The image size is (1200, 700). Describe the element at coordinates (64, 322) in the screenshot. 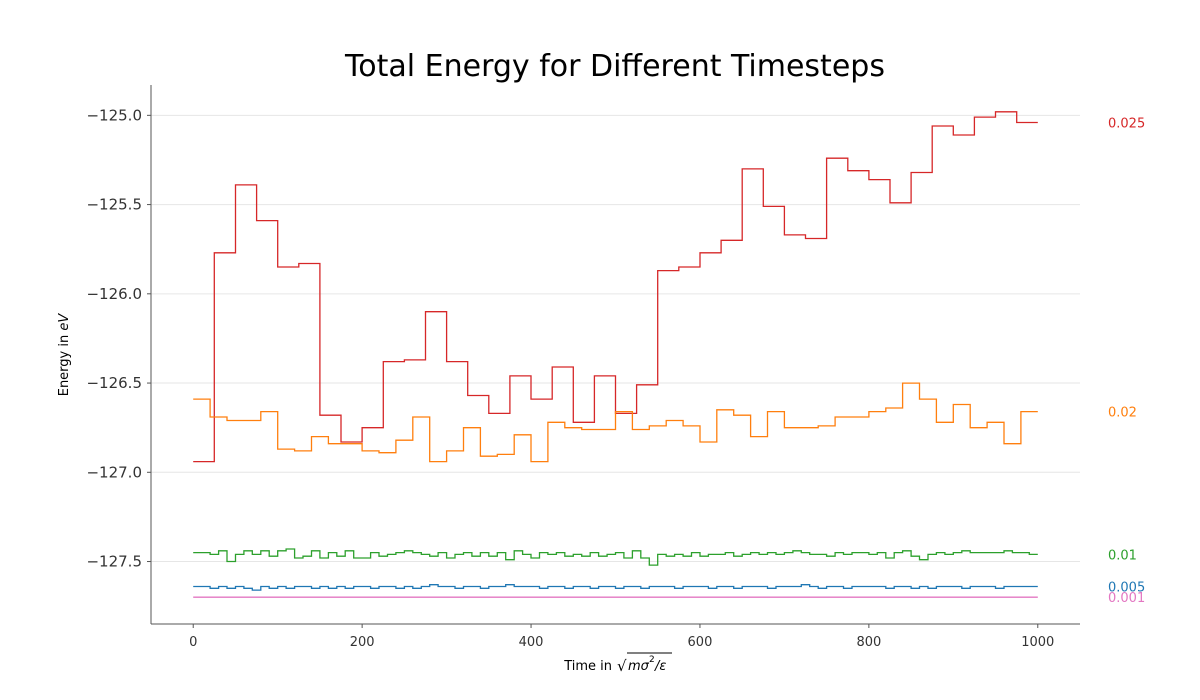

I see `y-axis-label-unit: eV` at that location.